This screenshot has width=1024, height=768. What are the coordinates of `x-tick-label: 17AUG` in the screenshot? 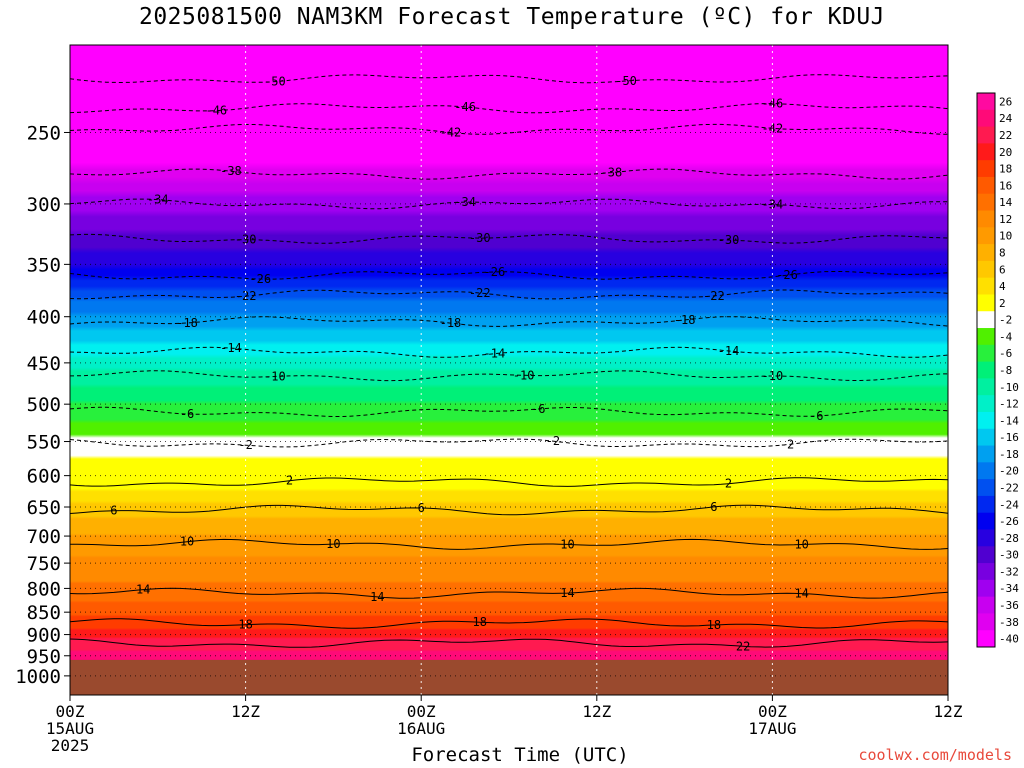 It's located at (772, 728).